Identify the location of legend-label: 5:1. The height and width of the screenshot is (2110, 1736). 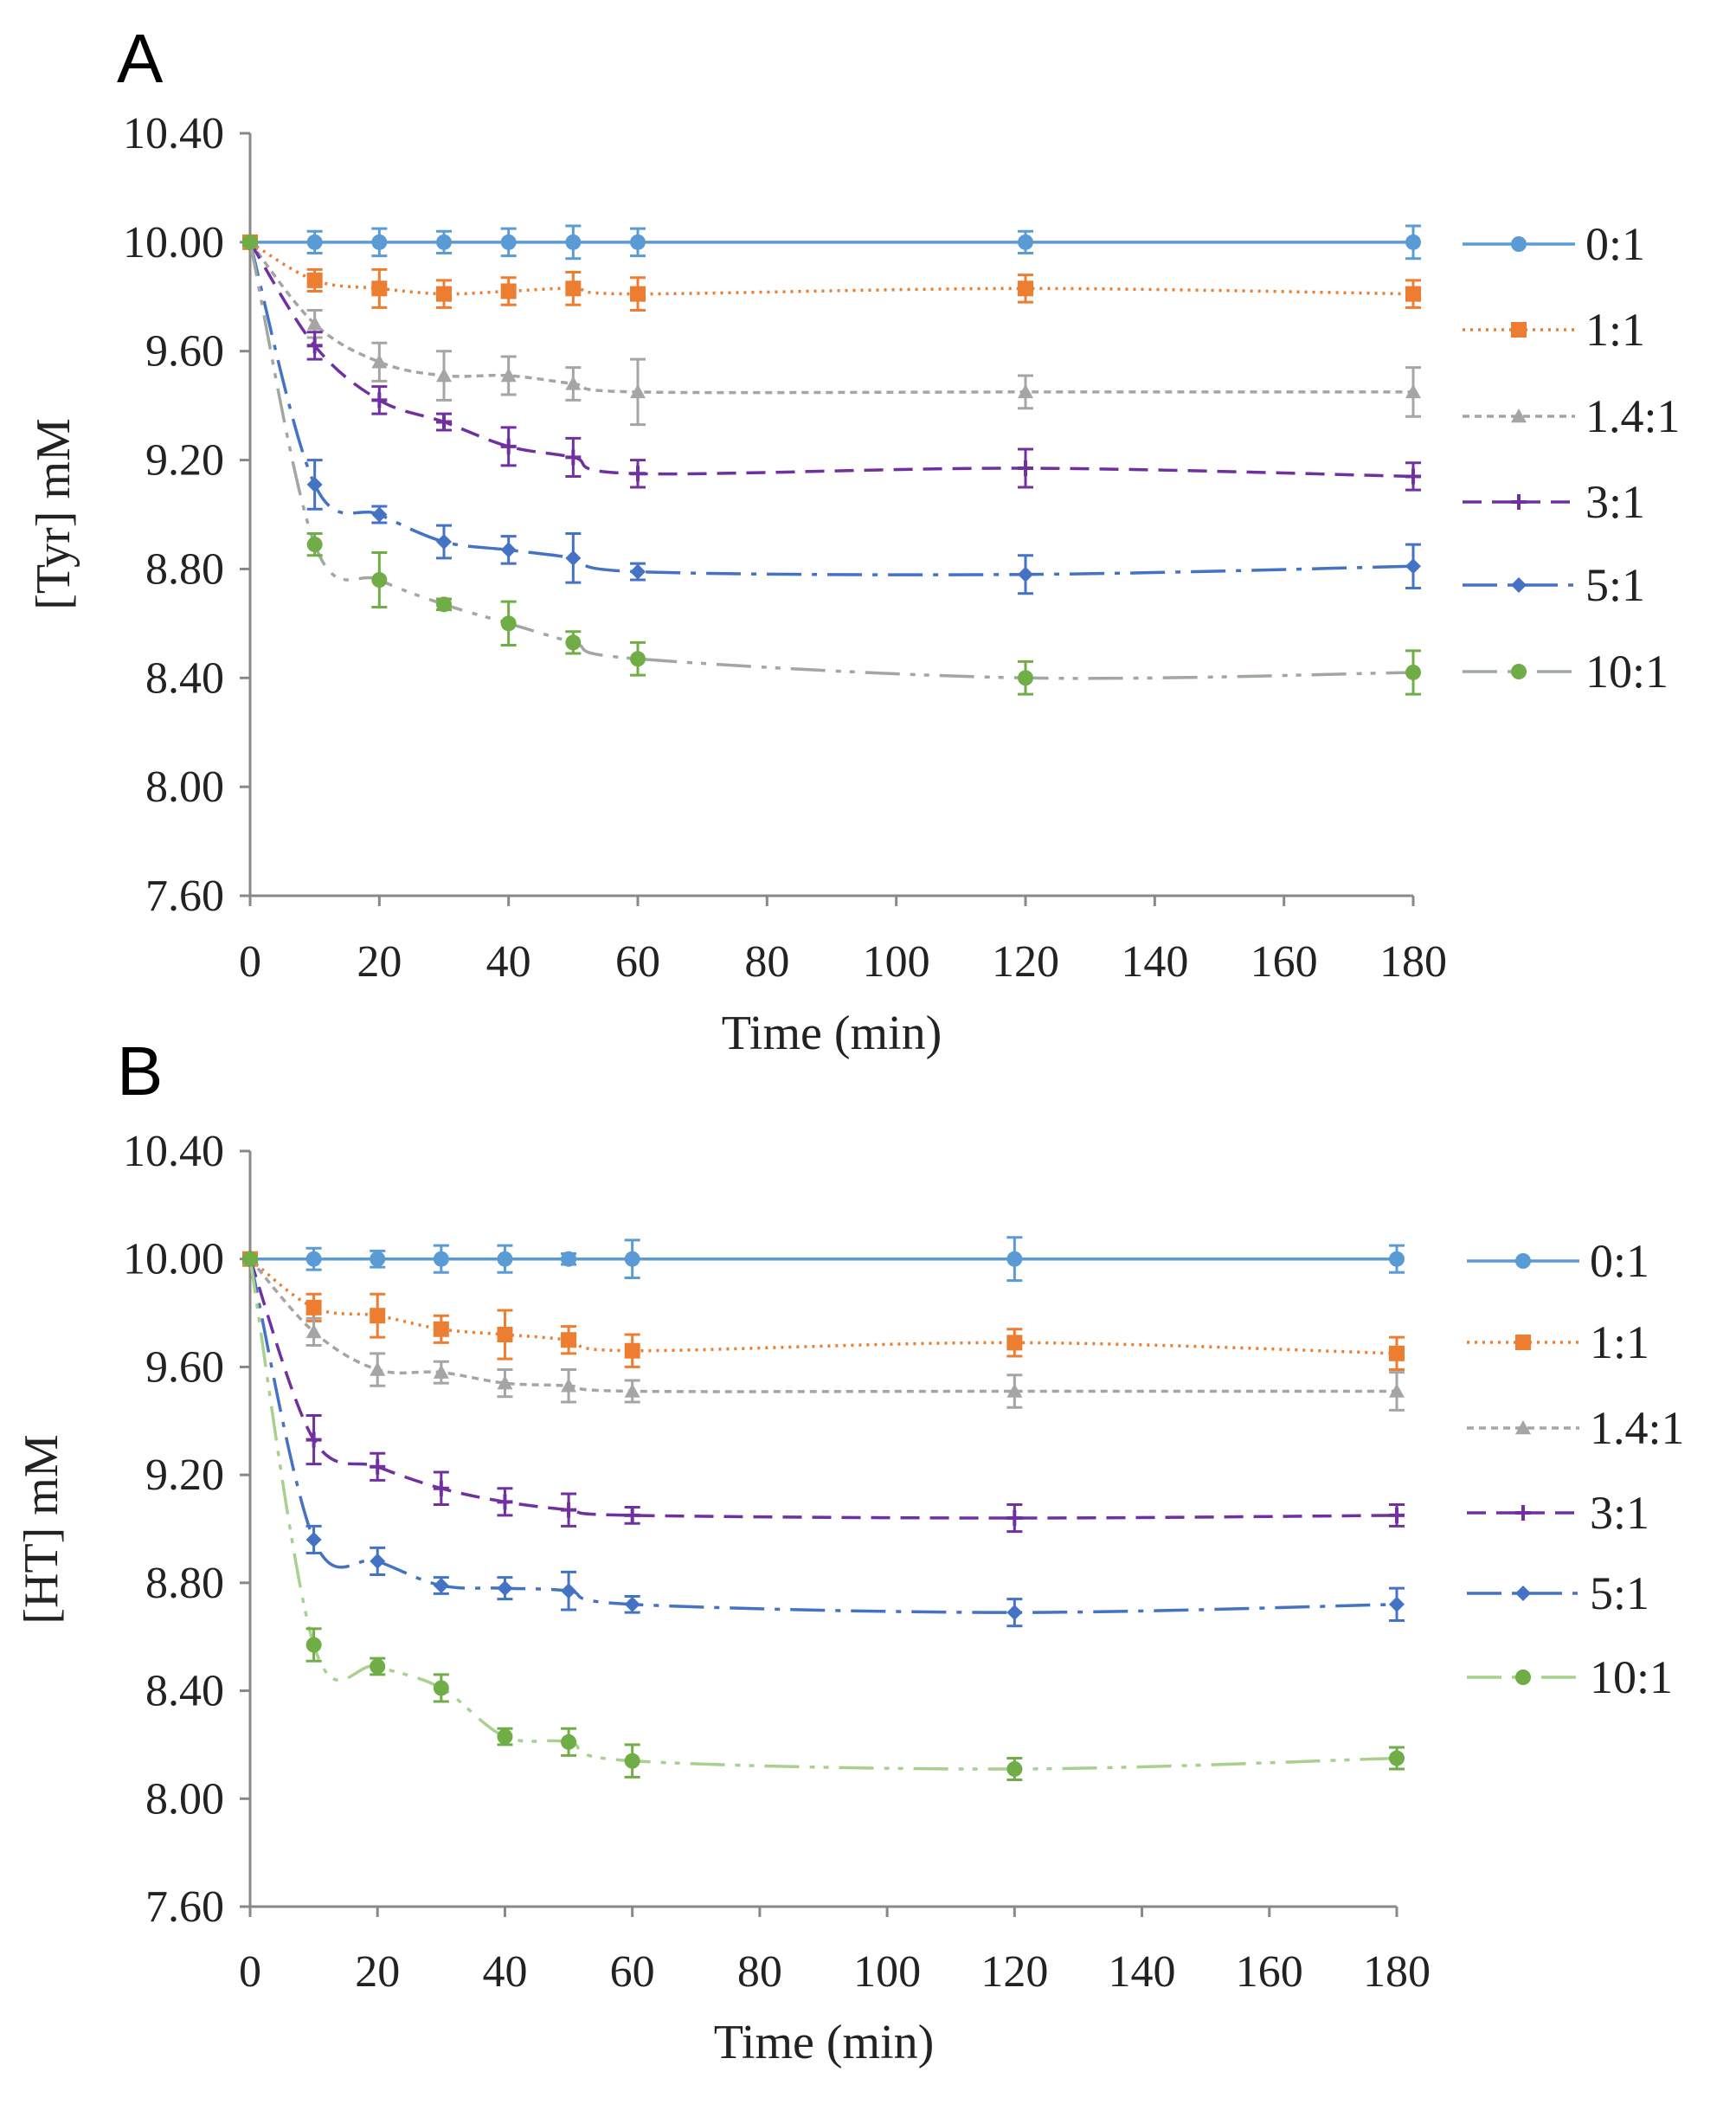
(1615, 585).